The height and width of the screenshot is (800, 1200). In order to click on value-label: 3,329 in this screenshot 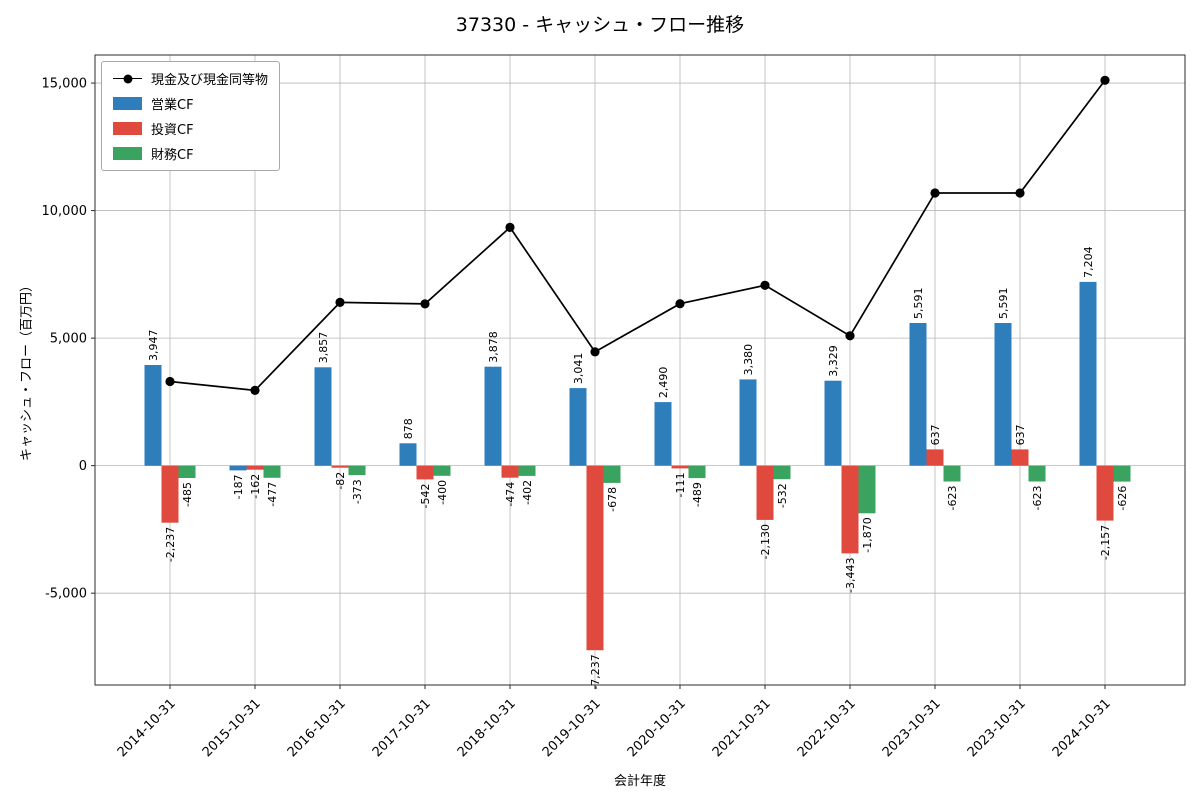, I will do `click(833, 361)`.